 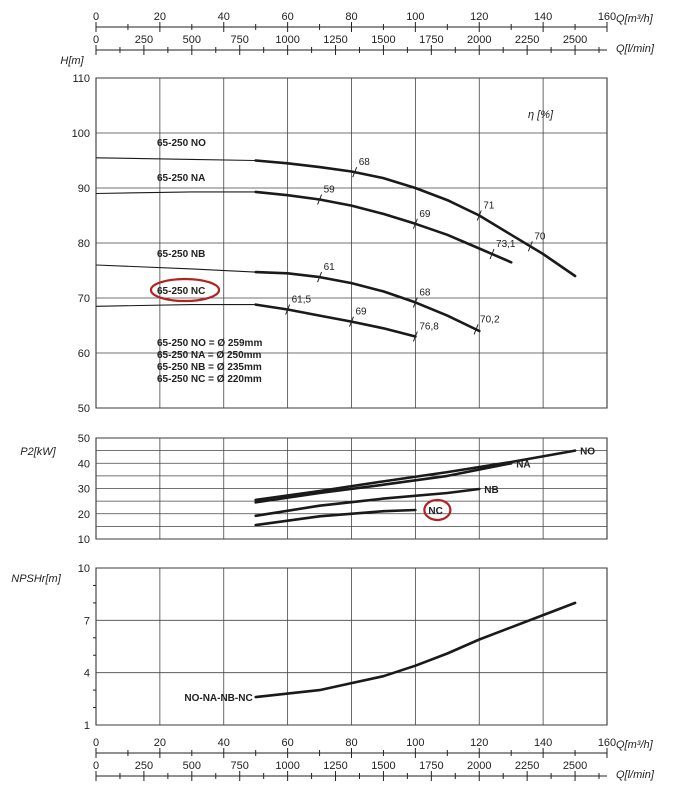 I want to click on npsh-y-tick-label: 7, so click(x=87, y=621).